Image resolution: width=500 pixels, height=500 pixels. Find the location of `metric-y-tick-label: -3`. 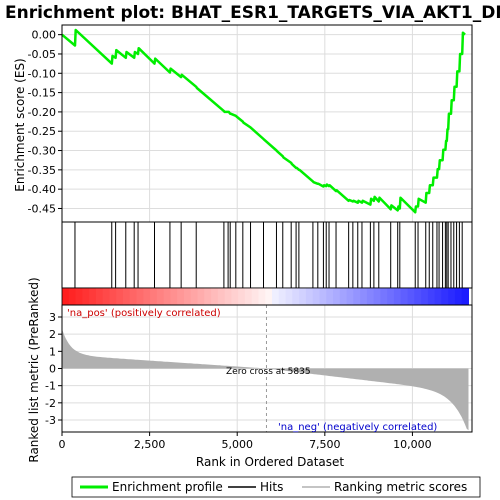

metric-y-tick-label: -3 is located at coordinates (50, 420).